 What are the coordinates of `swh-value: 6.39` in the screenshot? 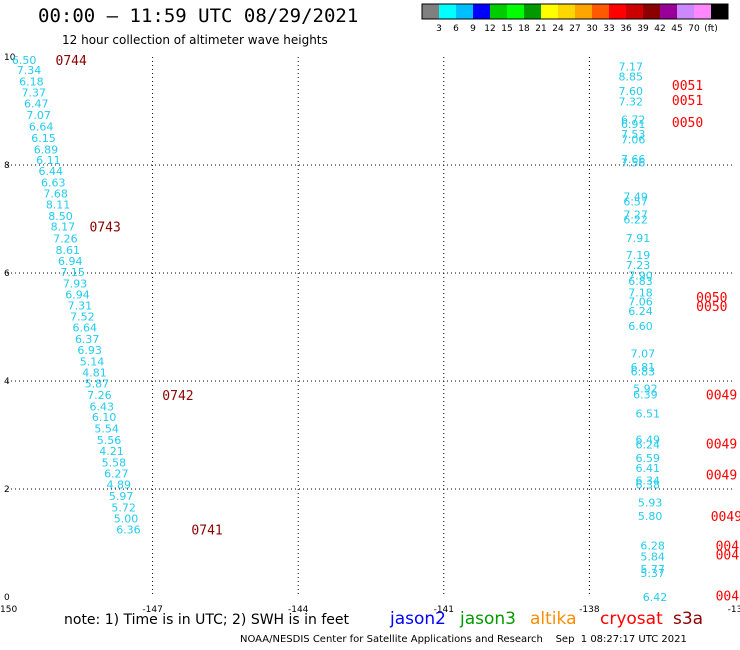 It's located at (645, 395).